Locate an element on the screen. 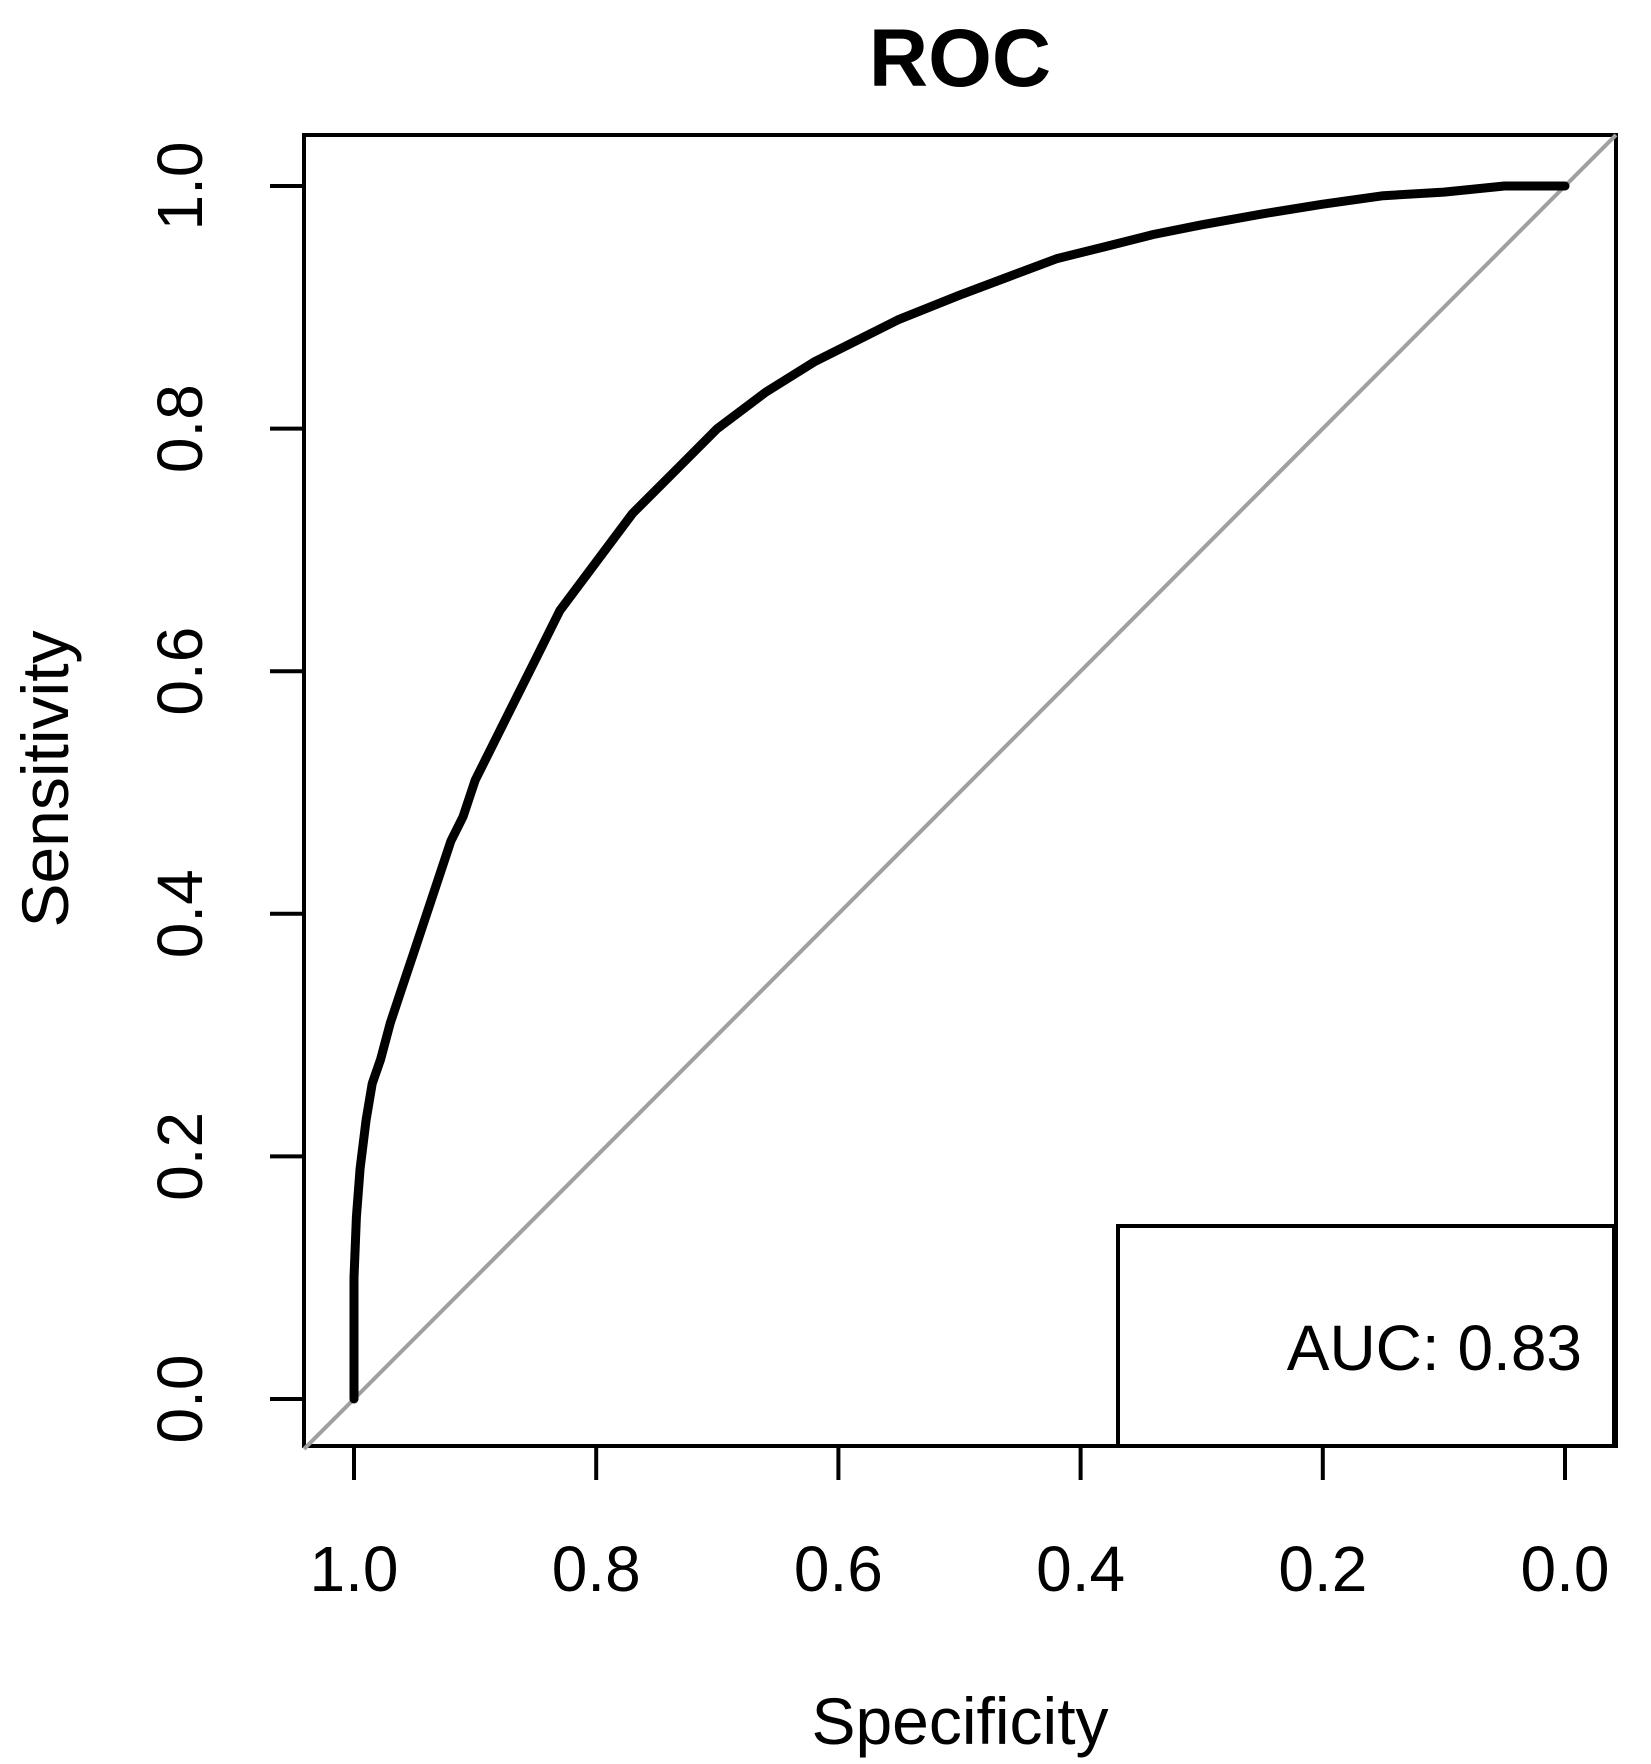 The image size is (1651, 1764). y-tick-label: 1.0 is located at coordinates (180, 186).